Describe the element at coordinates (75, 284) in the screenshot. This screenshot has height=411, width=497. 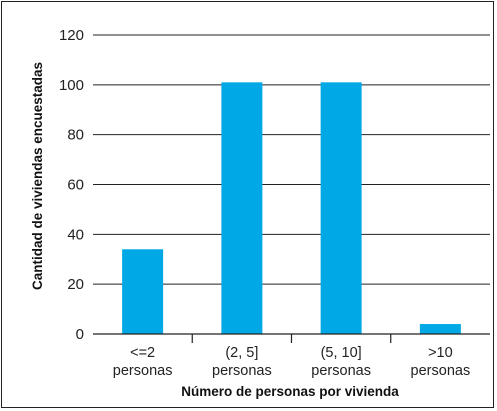
I see `y-tick-label: 20` at that location.